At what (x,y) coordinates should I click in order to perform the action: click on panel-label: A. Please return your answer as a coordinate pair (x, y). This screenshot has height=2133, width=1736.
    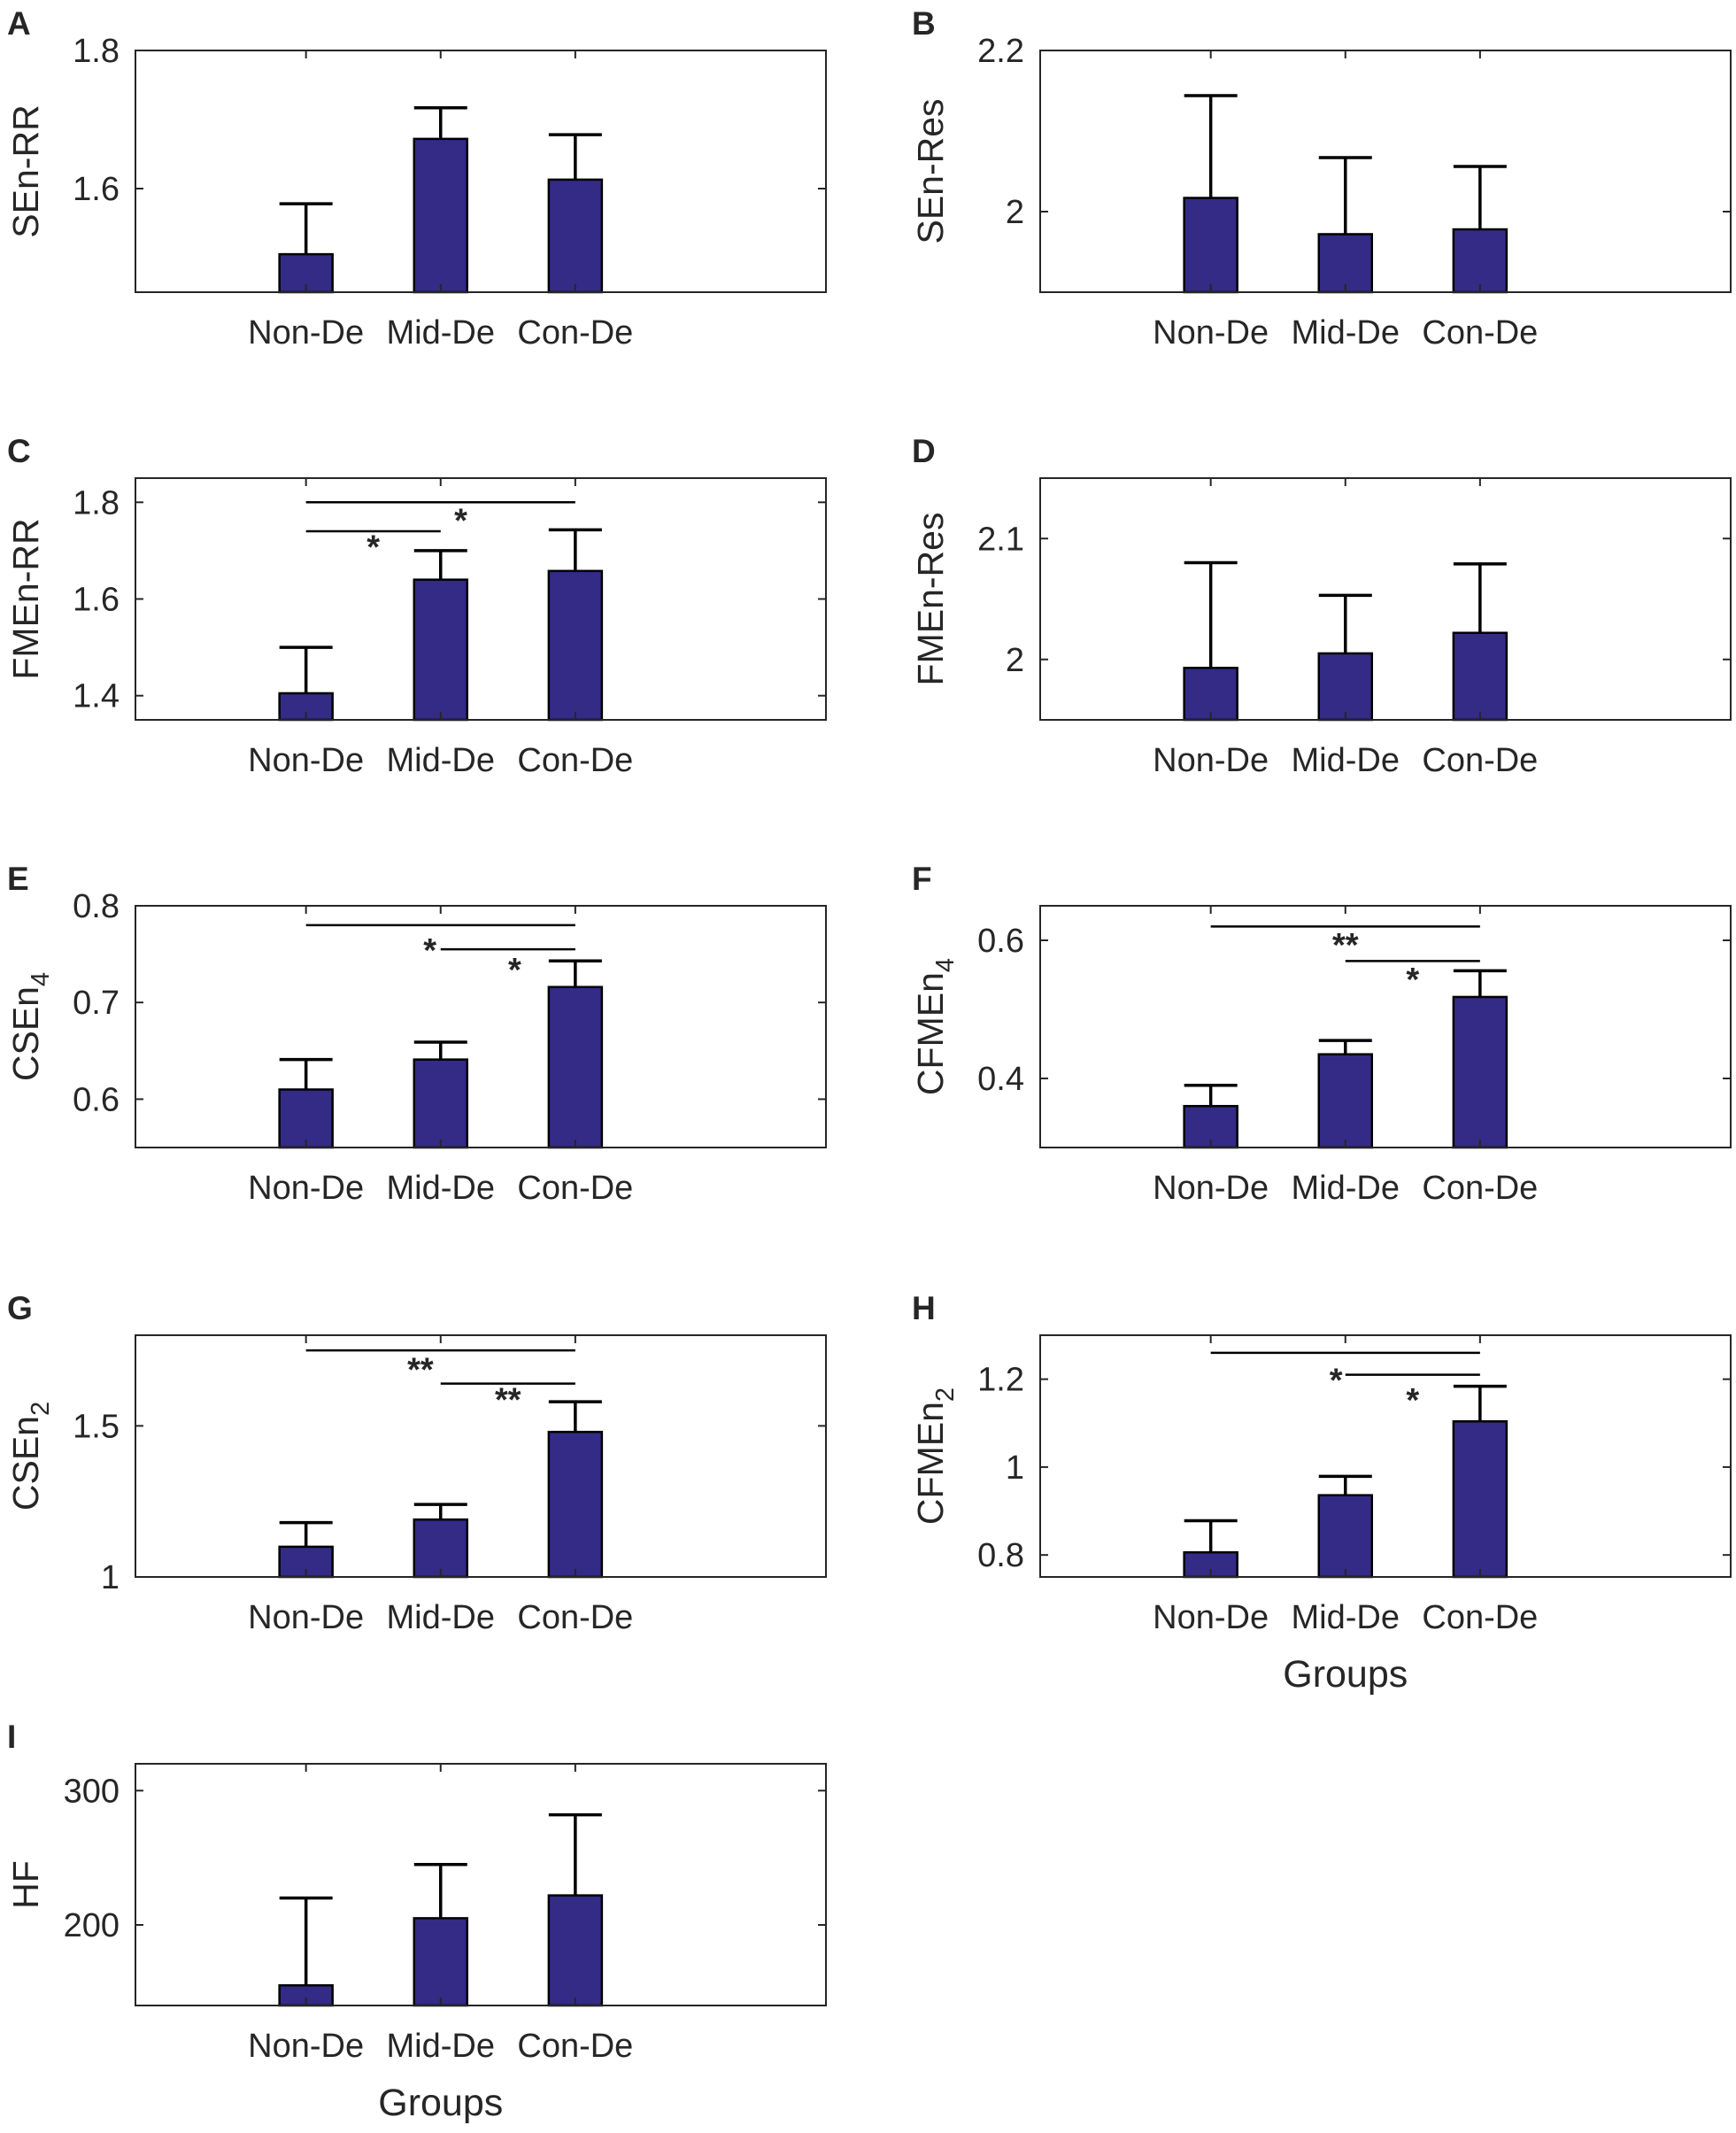
    Looking at the image, I should click on (19, 23).